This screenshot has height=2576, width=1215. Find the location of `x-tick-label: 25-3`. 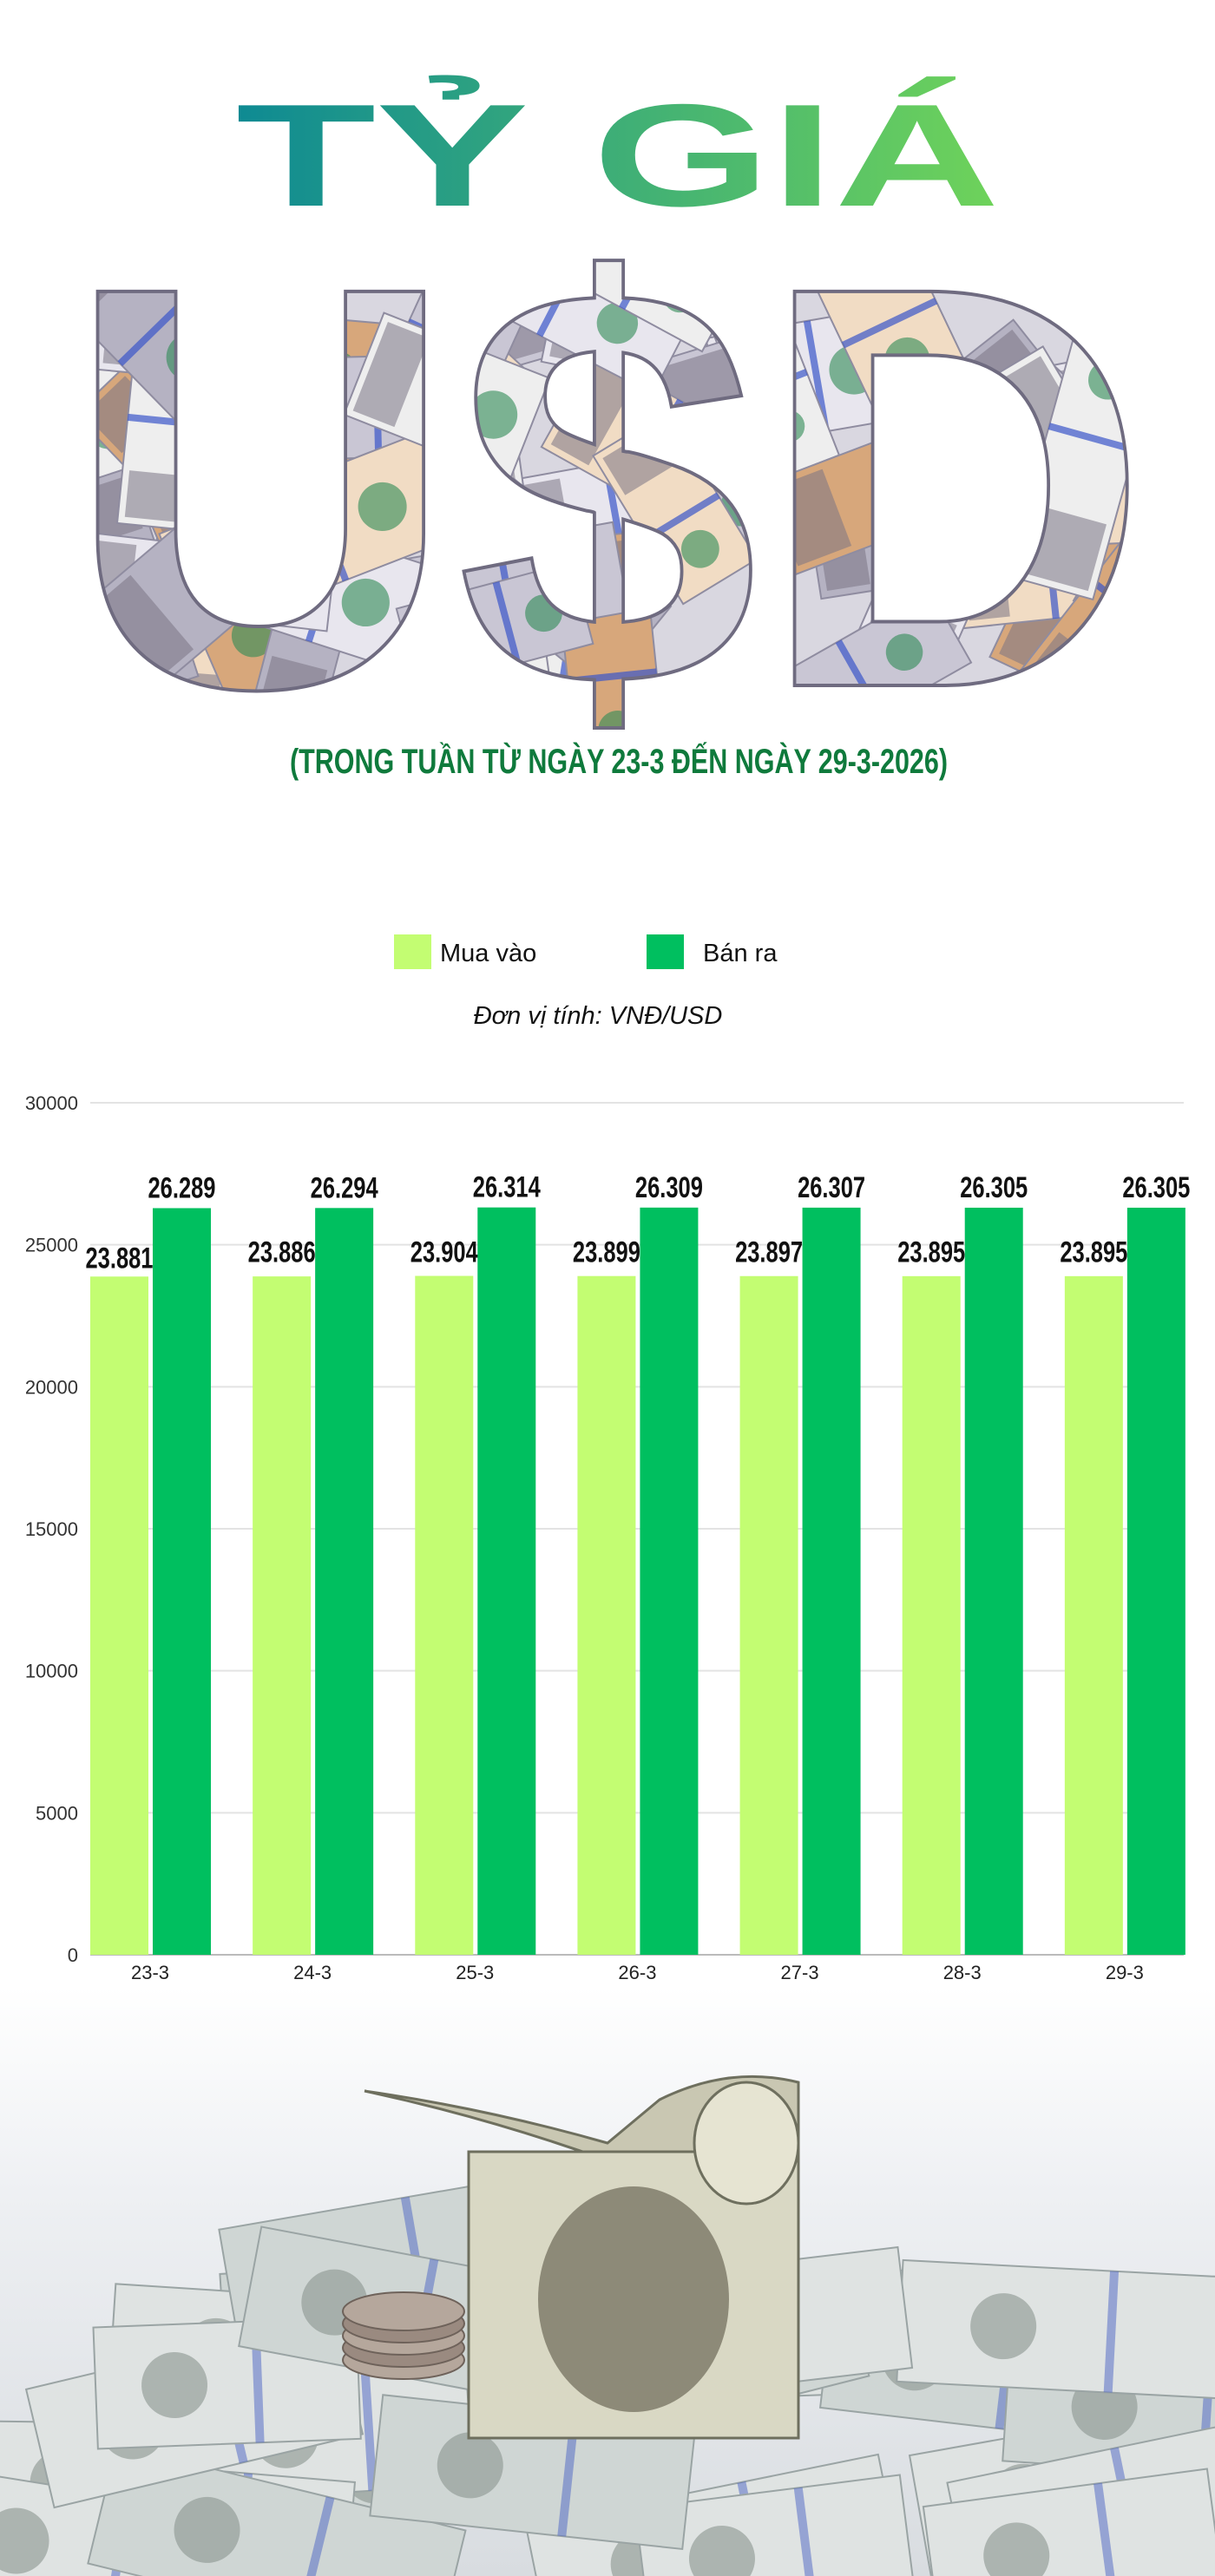

x-tick-label: 25-3 is located at coordinates (475, 1972).